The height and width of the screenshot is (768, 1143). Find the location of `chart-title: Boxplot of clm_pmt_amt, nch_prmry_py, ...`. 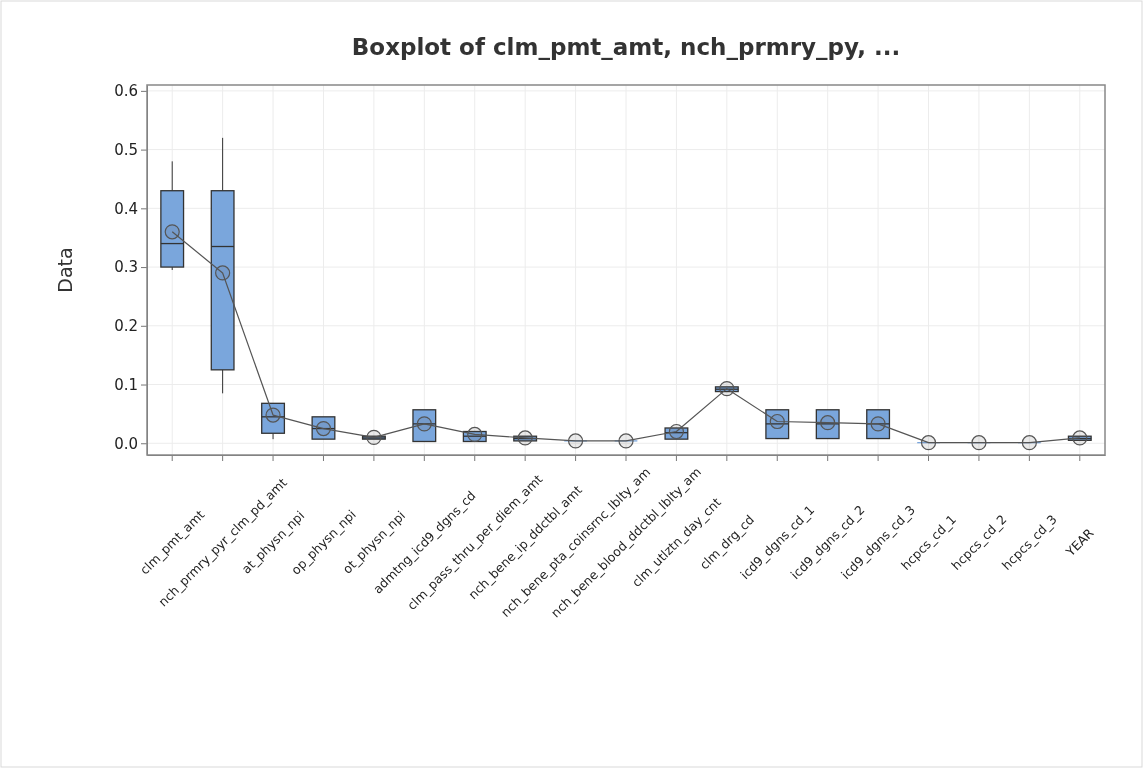

chart-title: Boxplot of clm_pmt_amt, nch_prmry_py, ... is located at coordinates (626, 47).